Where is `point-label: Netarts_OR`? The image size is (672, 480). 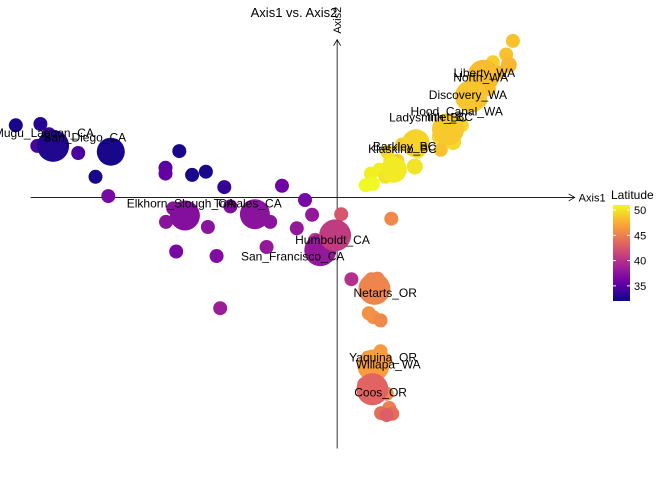
point-label: Netarts_OR is located at coordinates (386, 293).